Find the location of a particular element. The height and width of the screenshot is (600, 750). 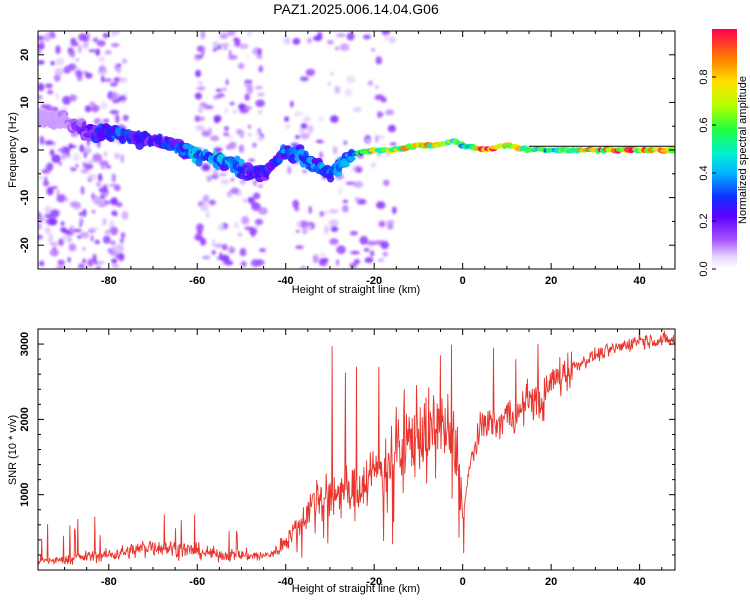

x-tick-label: -20 is located at coordinates (374, 582).